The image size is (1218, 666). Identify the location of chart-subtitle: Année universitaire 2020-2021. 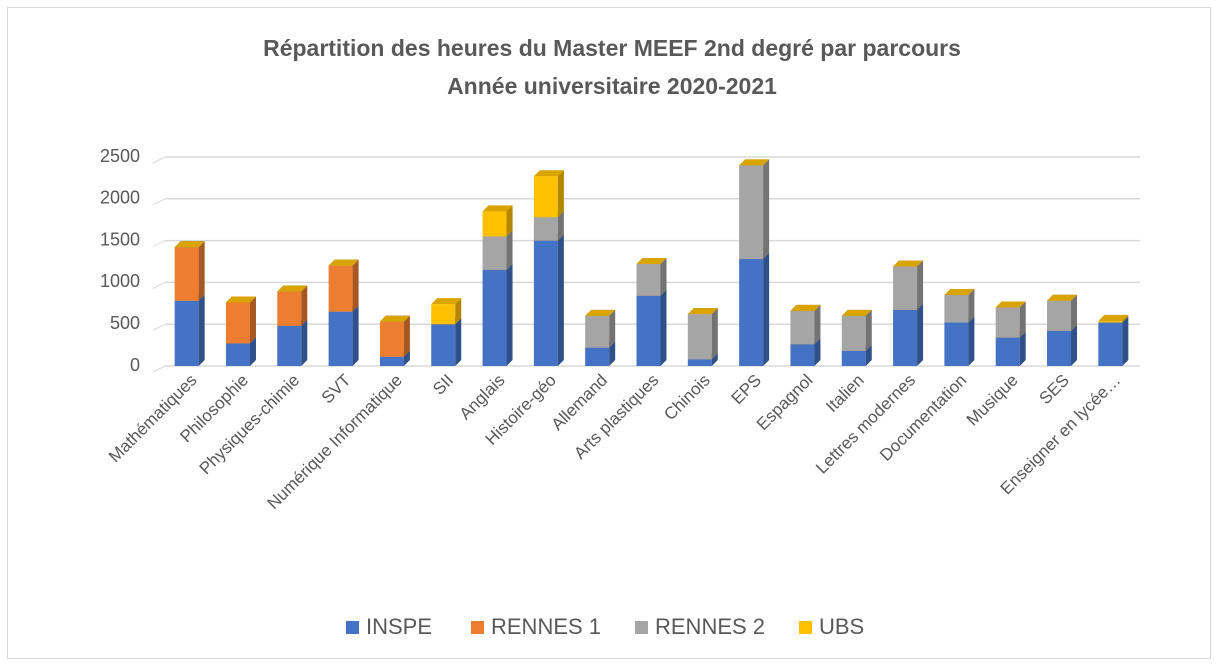
(612, 86).